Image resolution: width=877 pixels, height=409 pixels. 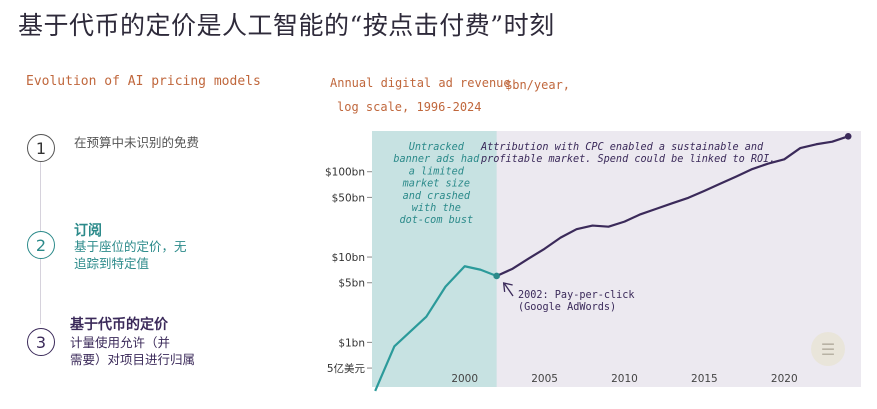 What do you see at coordinates (437, 196) in the screenshot?
I see `untracked-annotation-line: and crashed` at bounding box center [437, 196].